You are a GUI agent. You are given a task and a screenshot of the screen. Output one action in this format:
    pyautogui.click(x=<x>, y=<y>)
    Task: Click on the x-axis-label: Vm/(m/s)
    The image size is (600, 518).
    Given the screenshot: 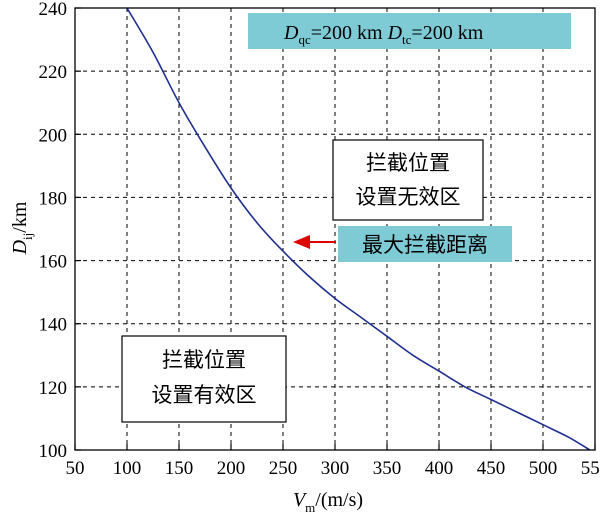 What is the action you would take?
    pyautogui.click(x=328, y=502)
    